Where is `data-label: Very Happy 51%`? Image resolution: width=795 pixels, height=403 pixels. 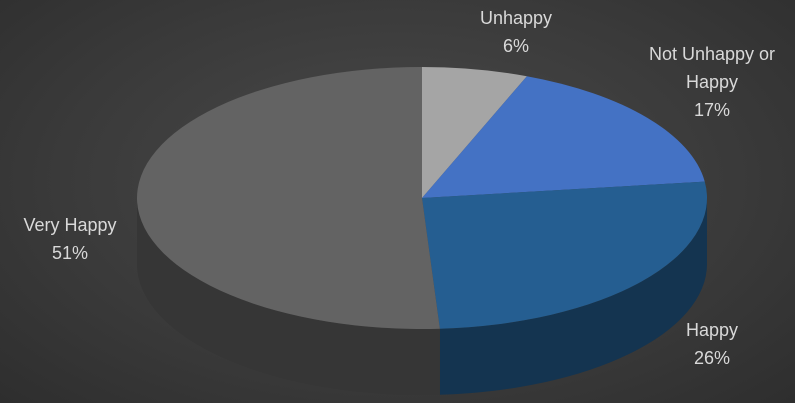 data-label: Very Happy 51% is located at coordinates (70, 239).